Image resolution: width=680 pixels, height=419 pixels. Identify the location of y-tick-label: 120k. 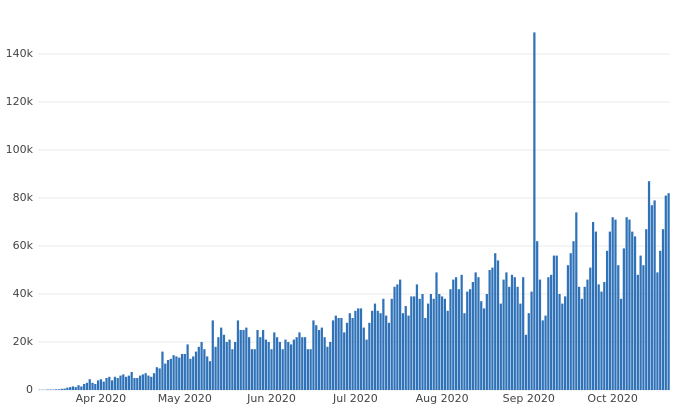
(20, 101).